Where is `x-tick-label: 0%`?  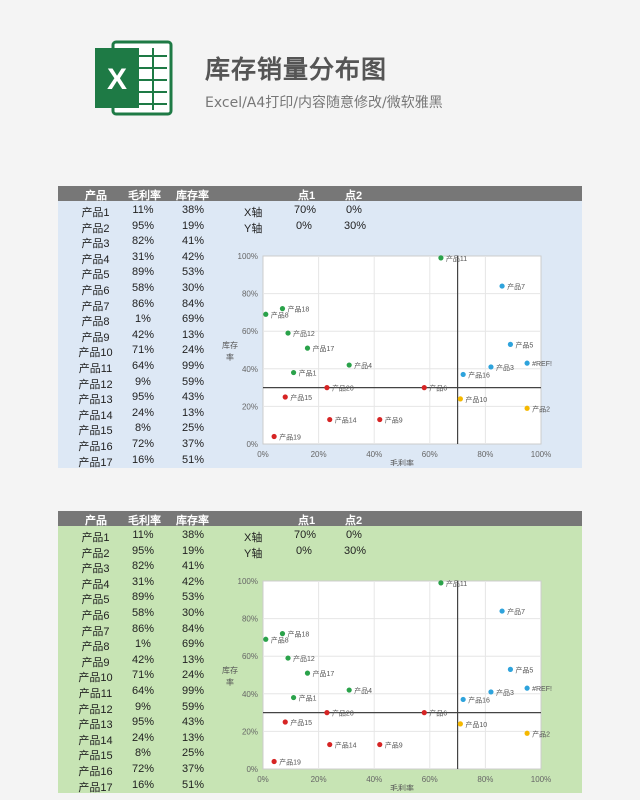
x-tick-label: 0% is located at coordinates (263, 454).